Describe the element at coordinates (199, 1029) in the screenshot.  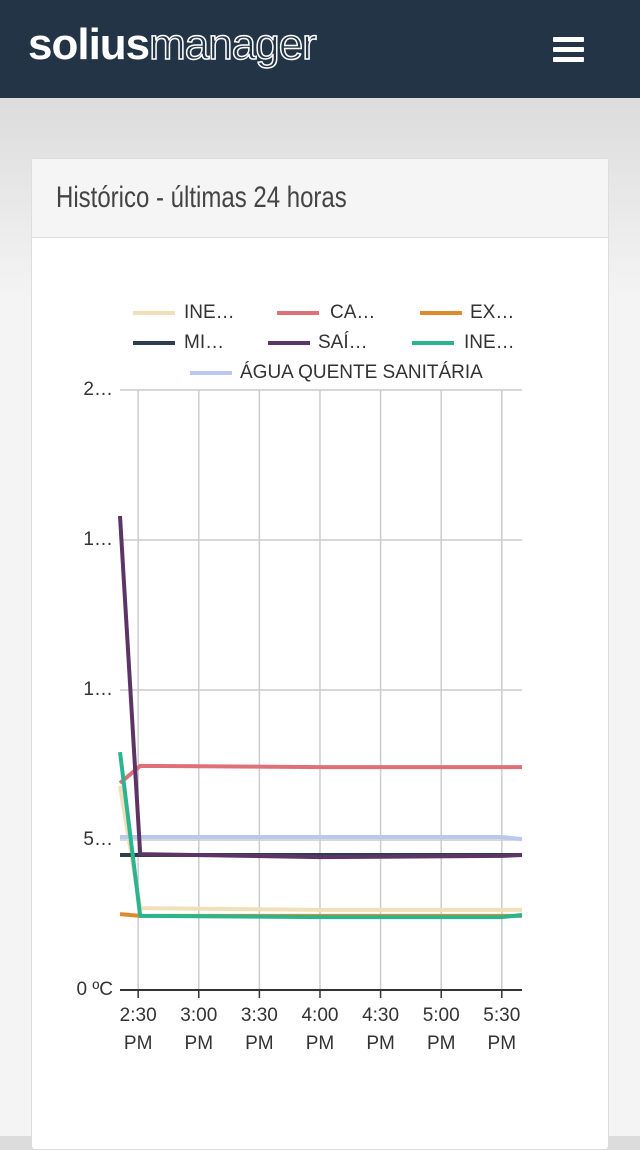
I see `x-tick-label: 3:00 PM` at that location.